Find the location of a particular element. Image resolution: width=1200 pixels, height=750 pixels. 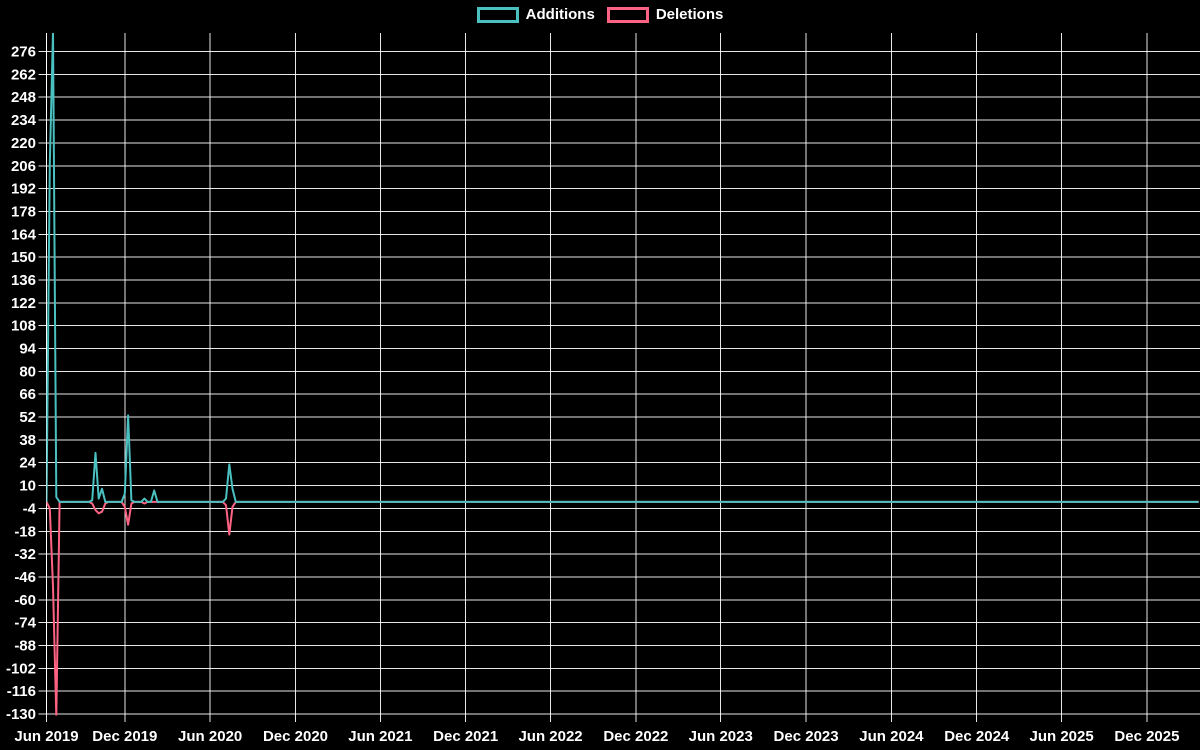

y-tick-label: 178 is located at coordinates (23, 211).